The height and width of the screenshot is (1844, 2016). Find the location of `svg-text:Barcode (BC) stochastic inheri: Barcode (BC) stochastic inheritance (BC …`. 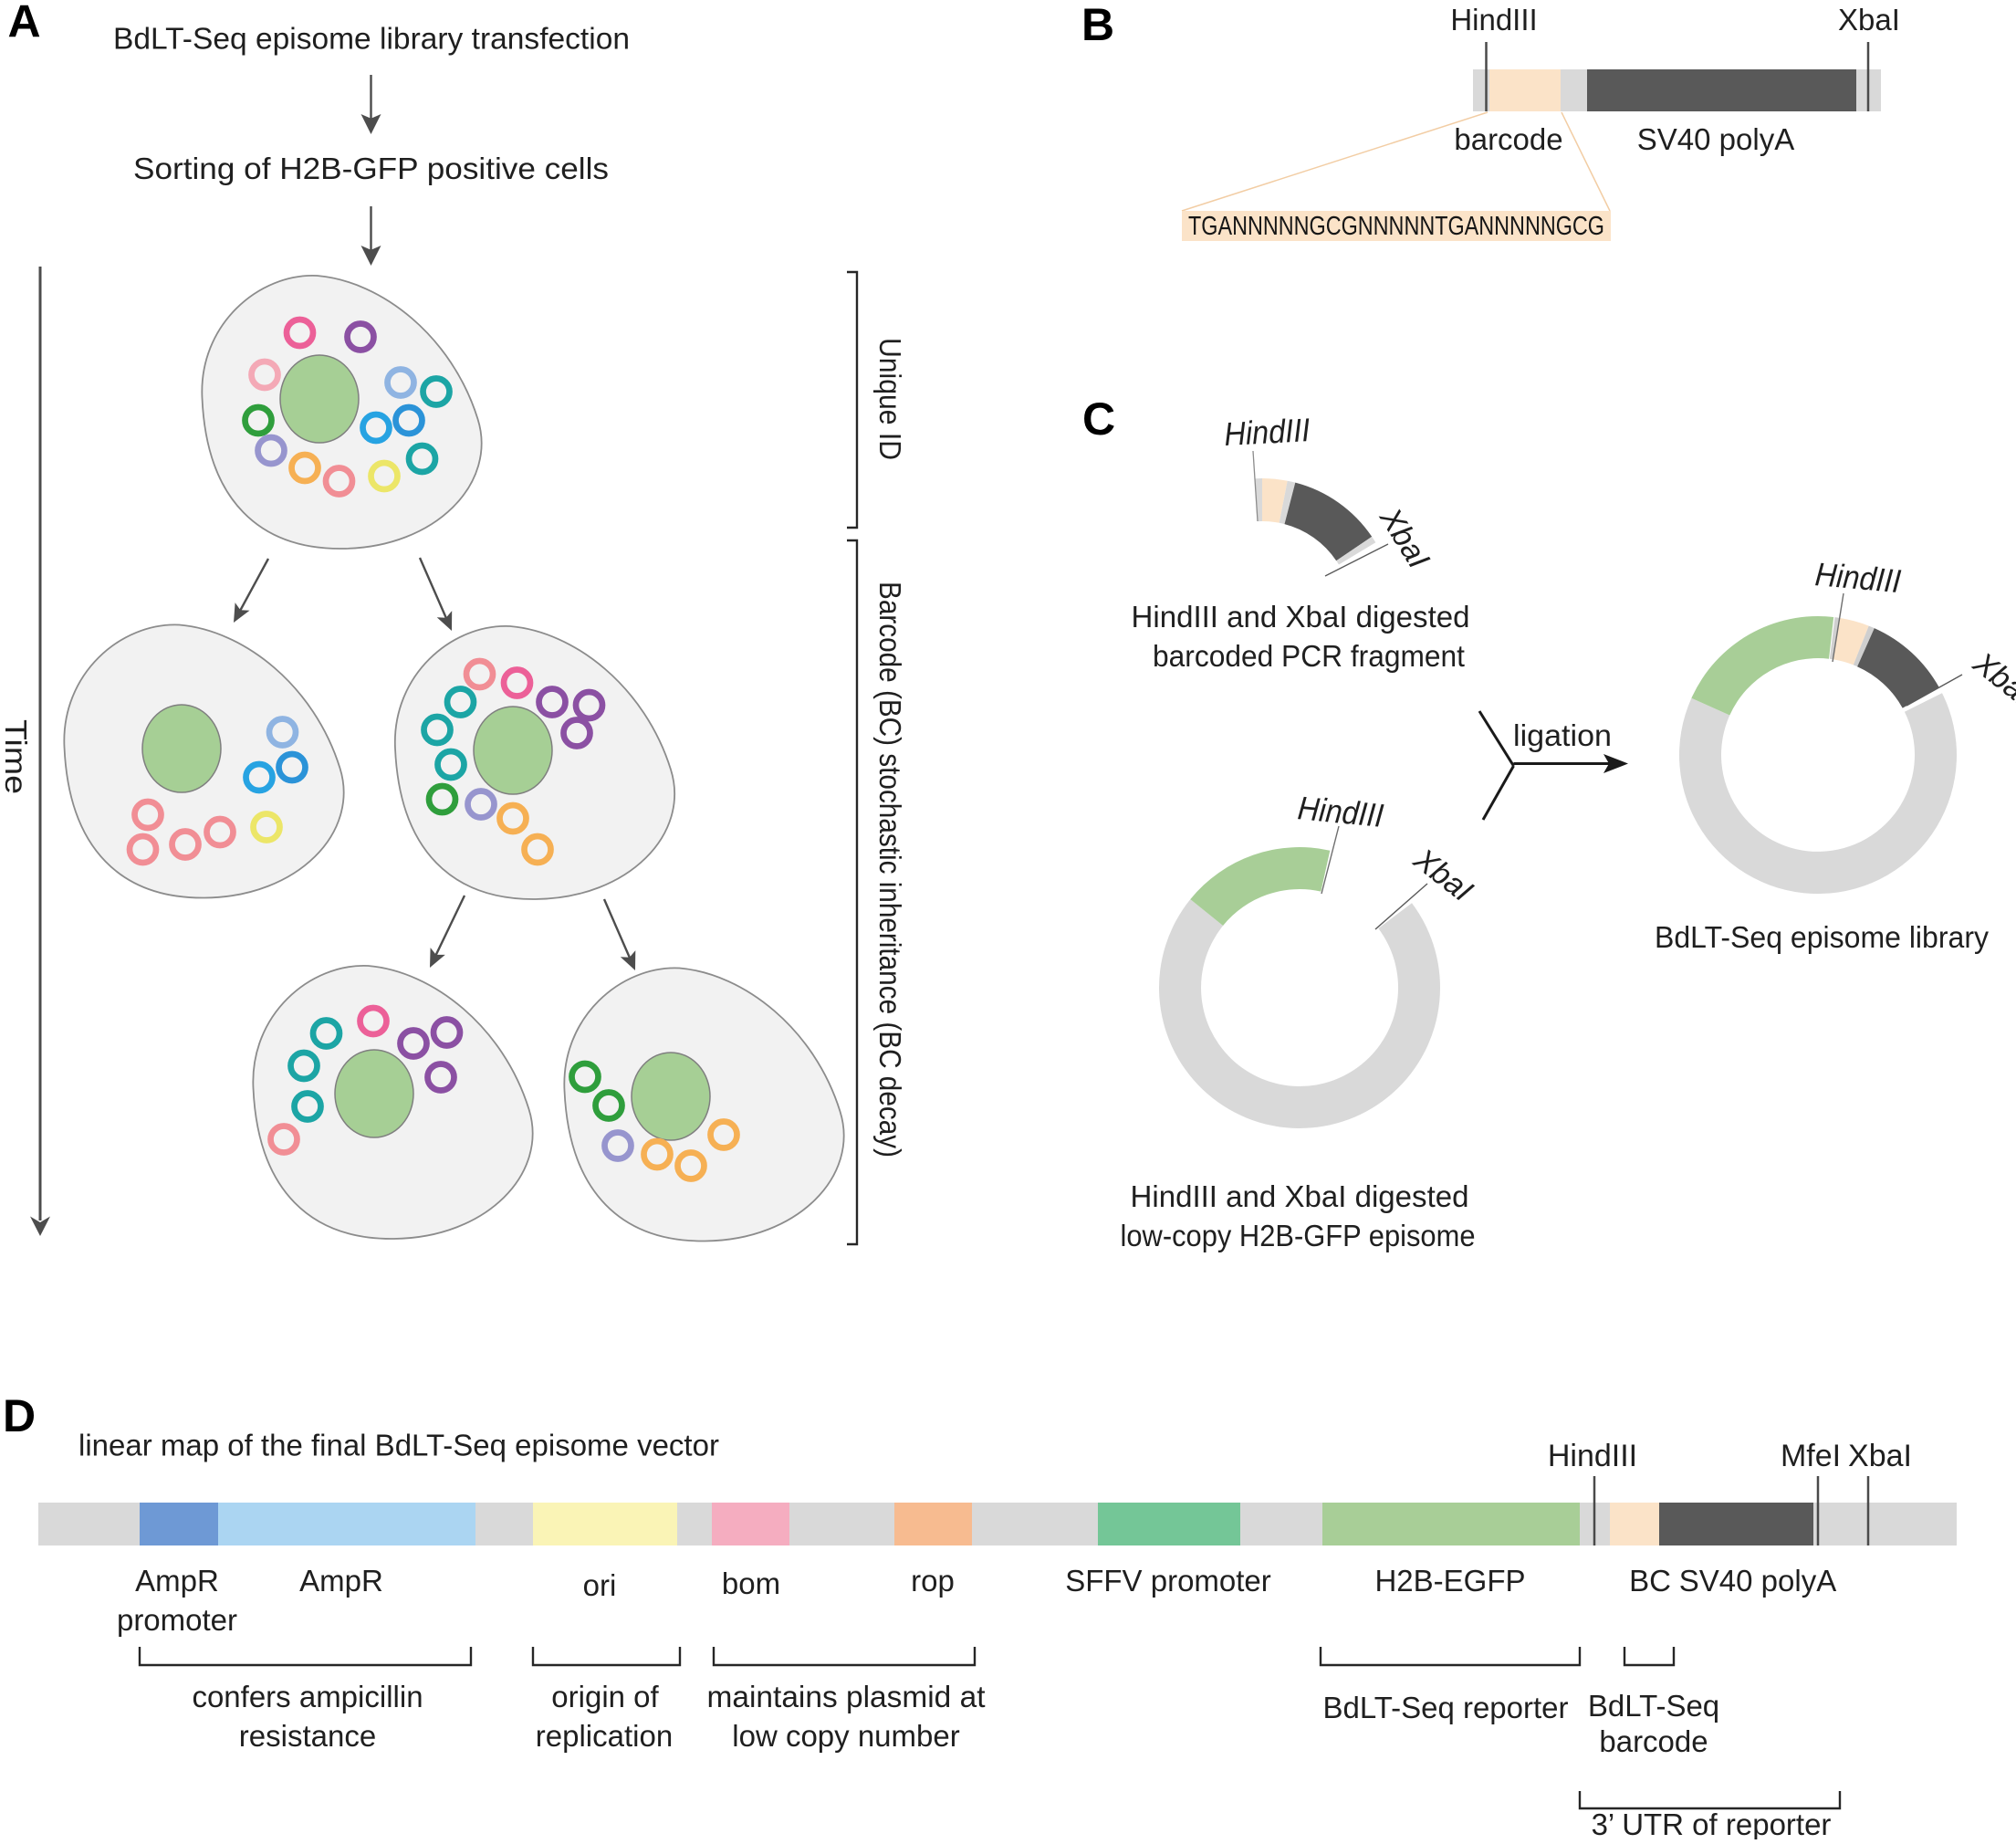

svg-text:Barcode (BC) stochastic inheri: Barcode (BC) stochastic inheritance (BC … is located at coordinates (890, 870).